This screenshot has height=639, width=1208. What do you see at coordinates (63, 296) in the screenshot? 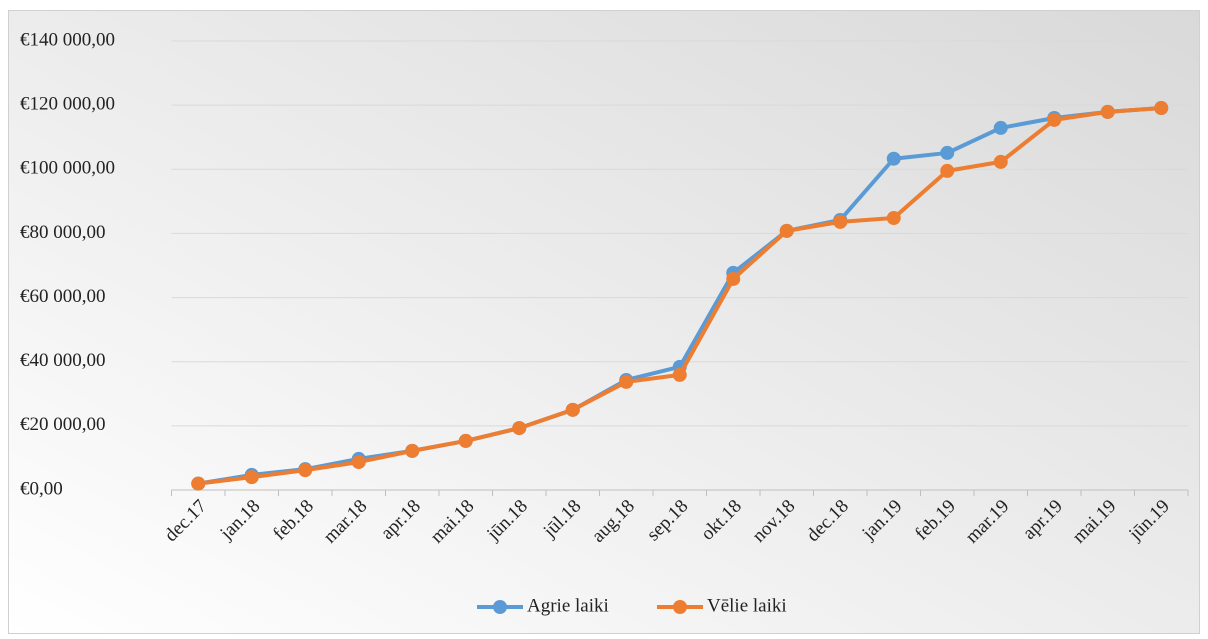
I see `y-tick-label: €60 000,00` at bounding box center [63, 296].